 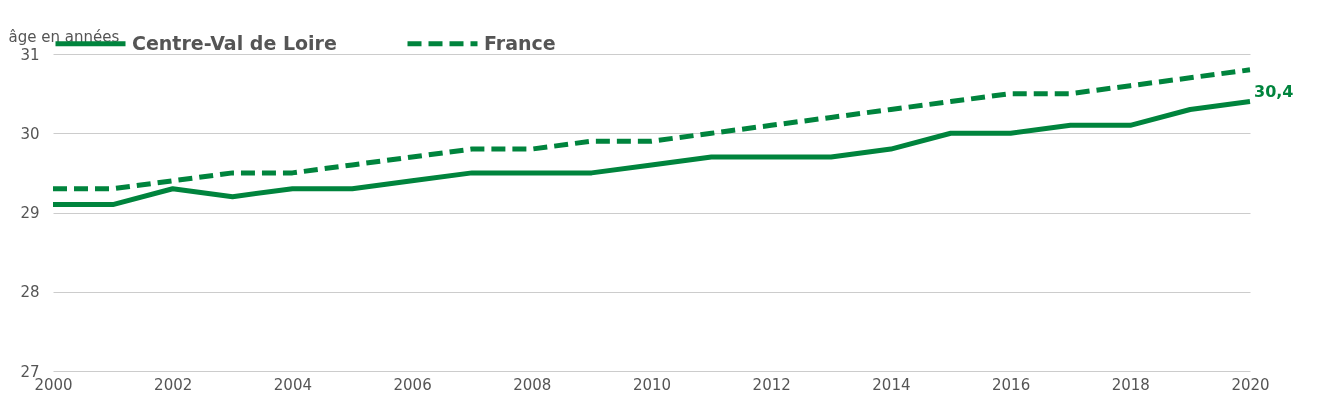 What do you see at coordinates (1011, 384) in the screenshot?
I see `x-tick-label: 2016` at bounding box center [1011, 384].